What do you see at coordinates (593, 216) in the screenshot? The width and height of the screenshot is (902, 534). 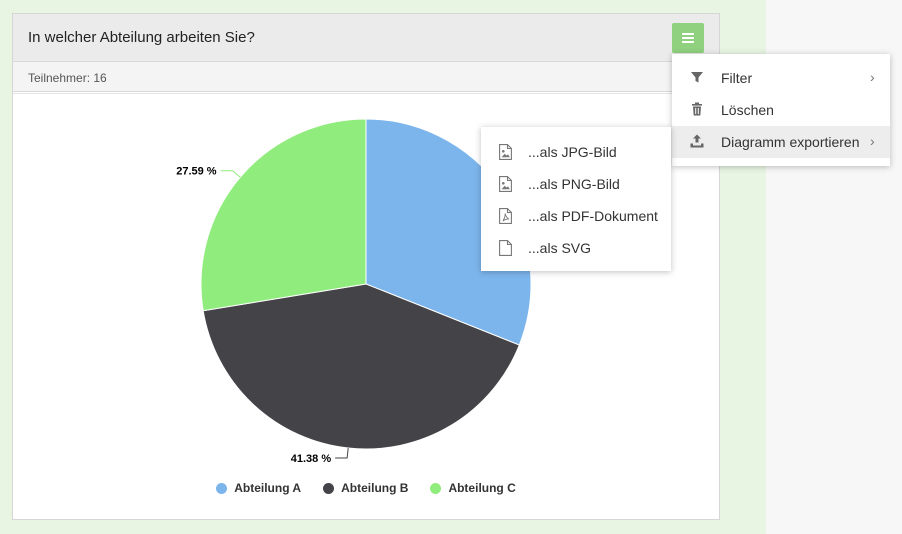 I see `export-option-label: ...als PDF-Dokument` at bounding box center [593, 216].